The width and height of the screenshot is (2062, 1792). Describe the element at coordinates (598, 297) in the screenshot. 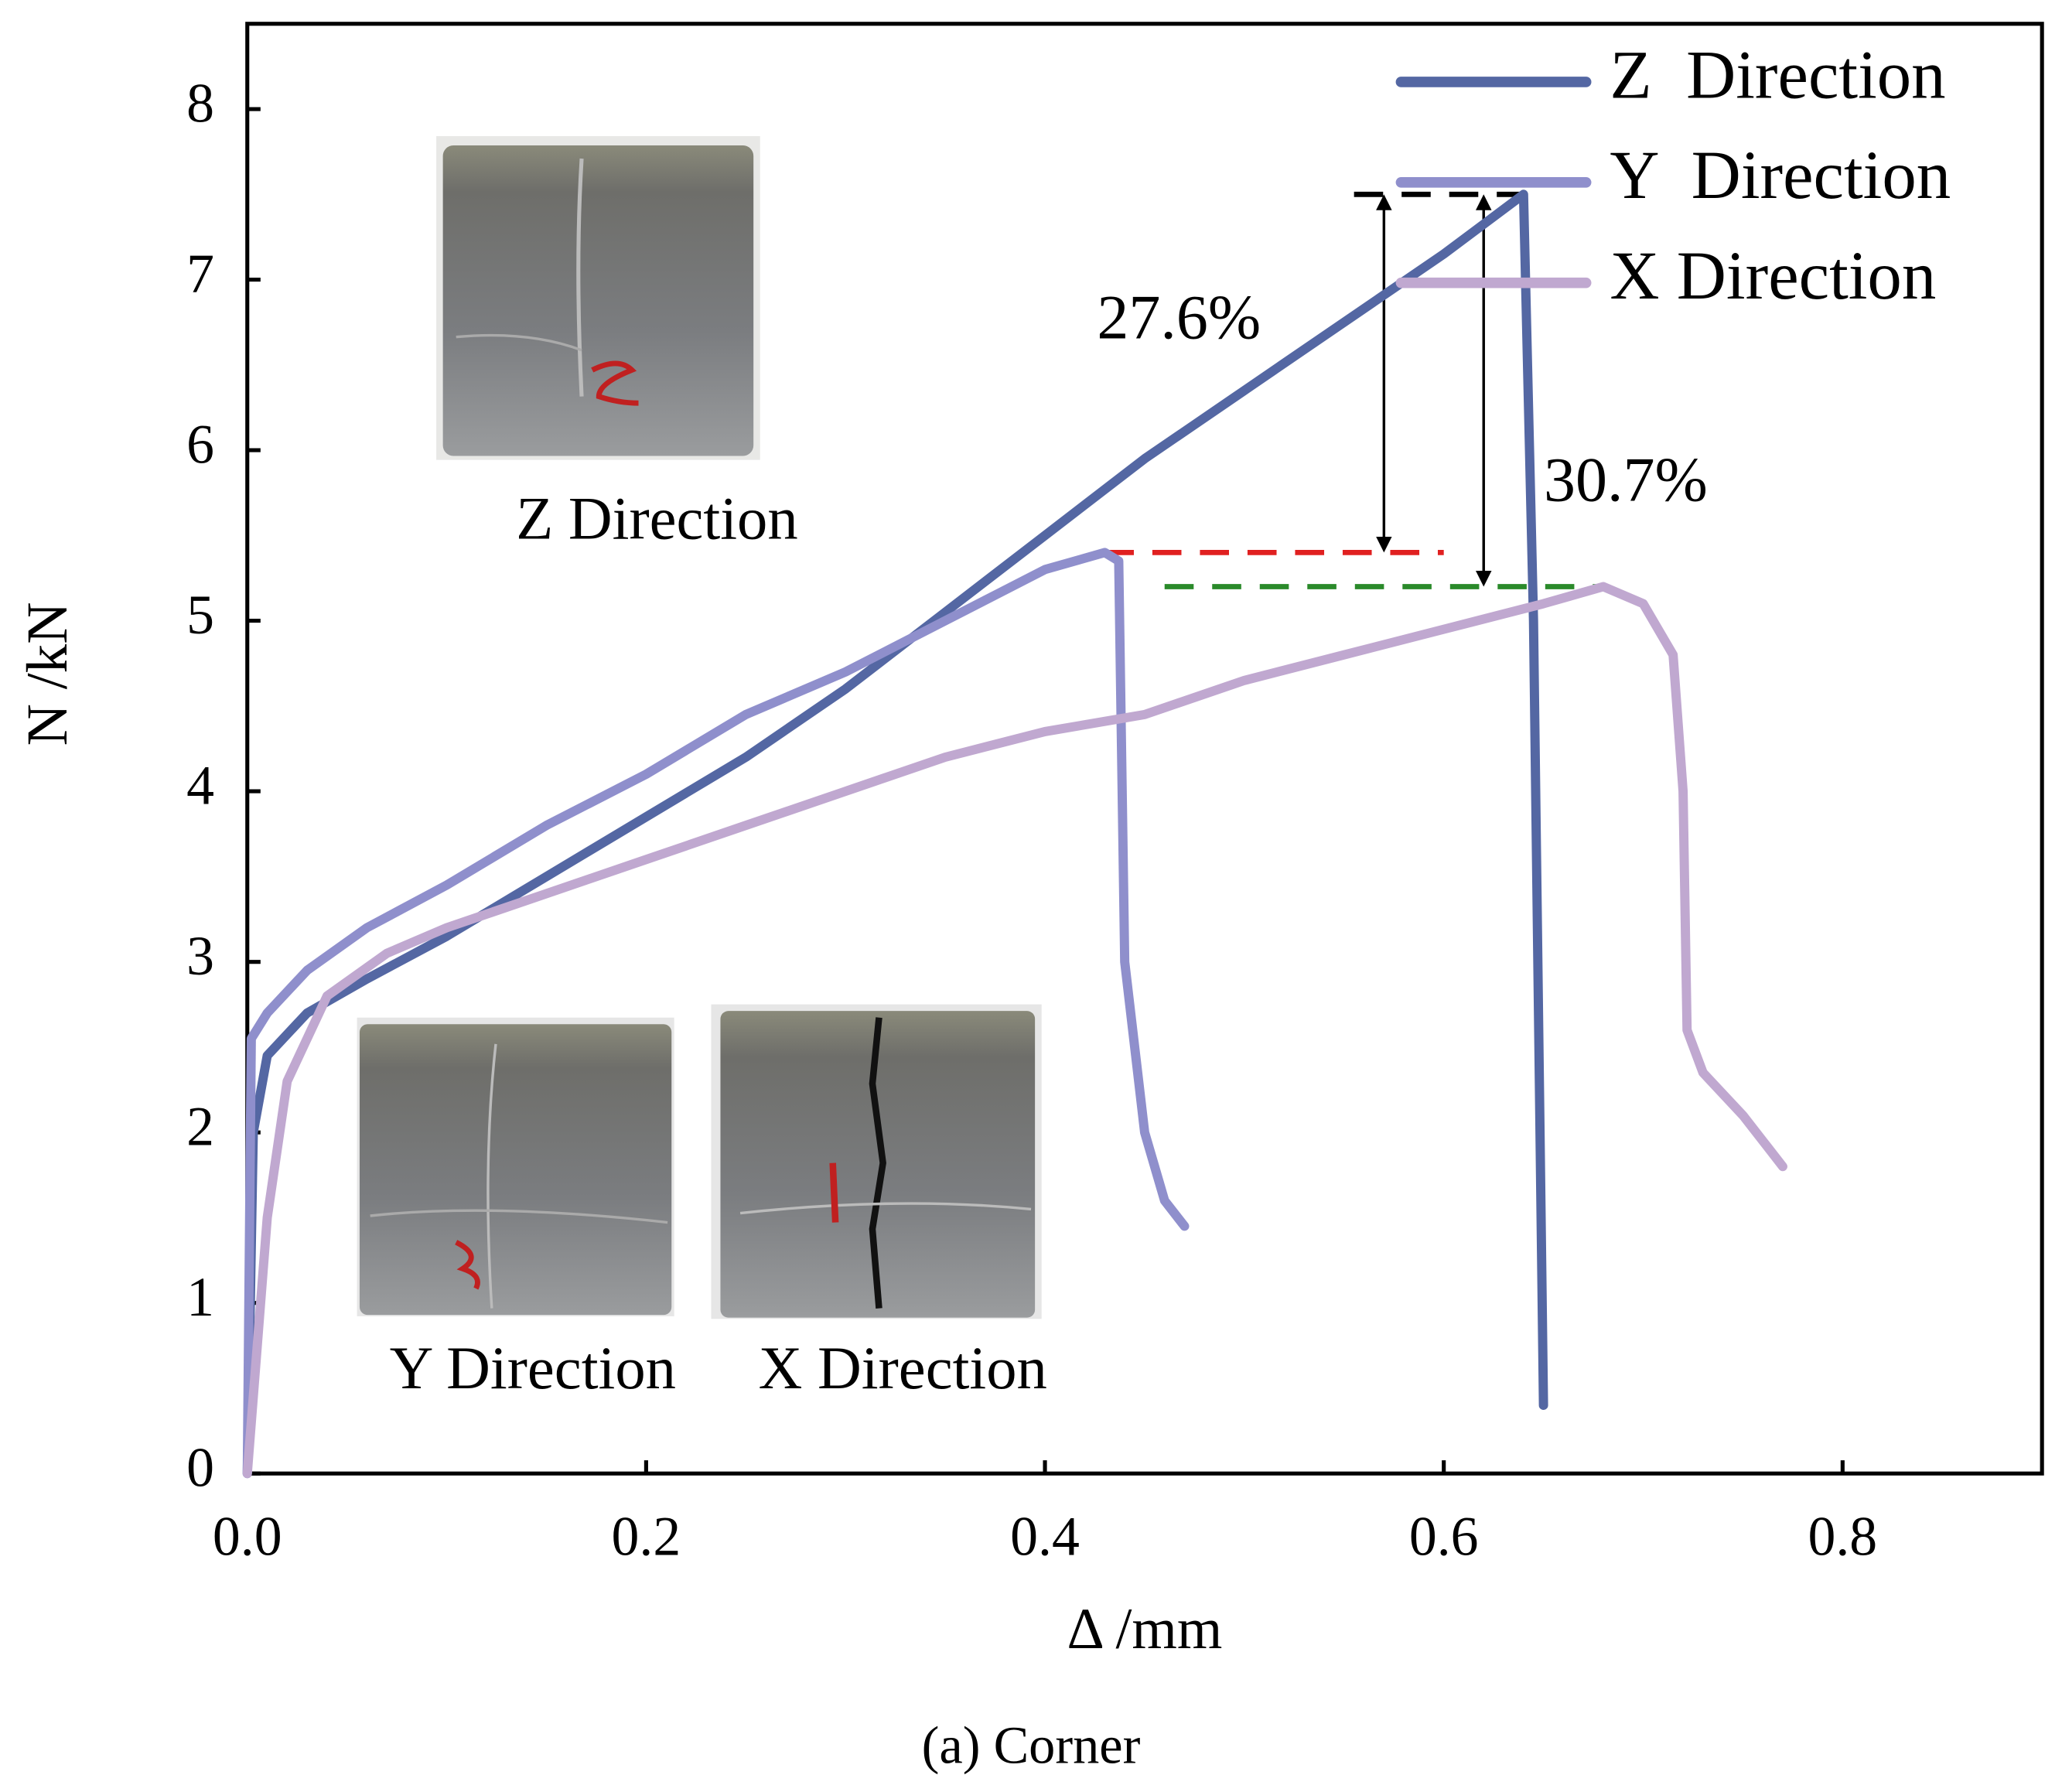

I see `photo-z` at that location.